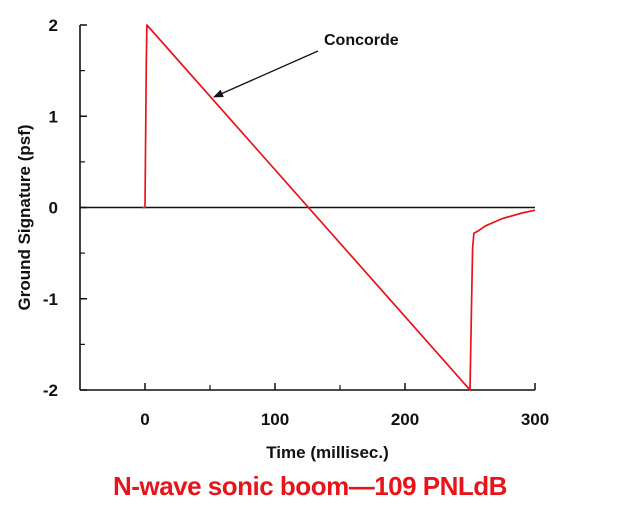 Image resolution: width=620 pixels, height=509 pixels. I want to click on caption: N-wave sonic boom—109 PNLdB, so click(310, 486).